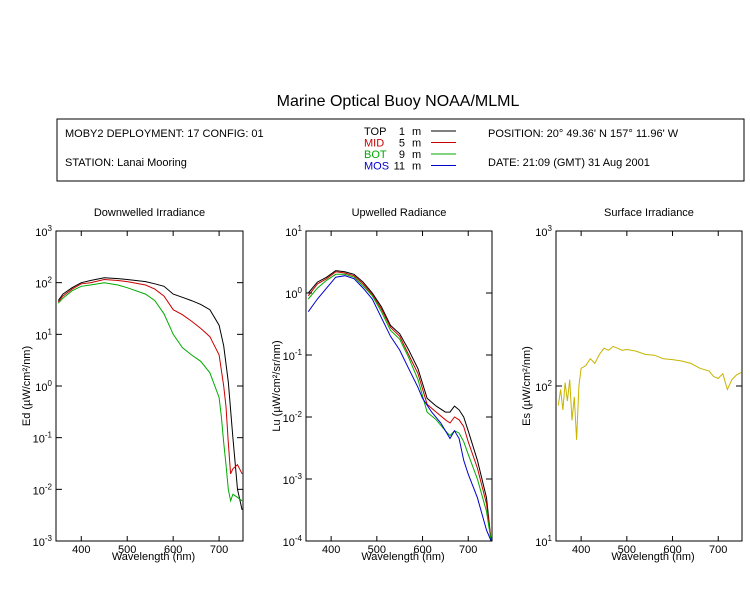 The image size is (750, 600). What do you see at coordinates (399, 213) in the screenshot?
I see `chart-title: Upwelled Radiance` at bounding box center [399, 213].